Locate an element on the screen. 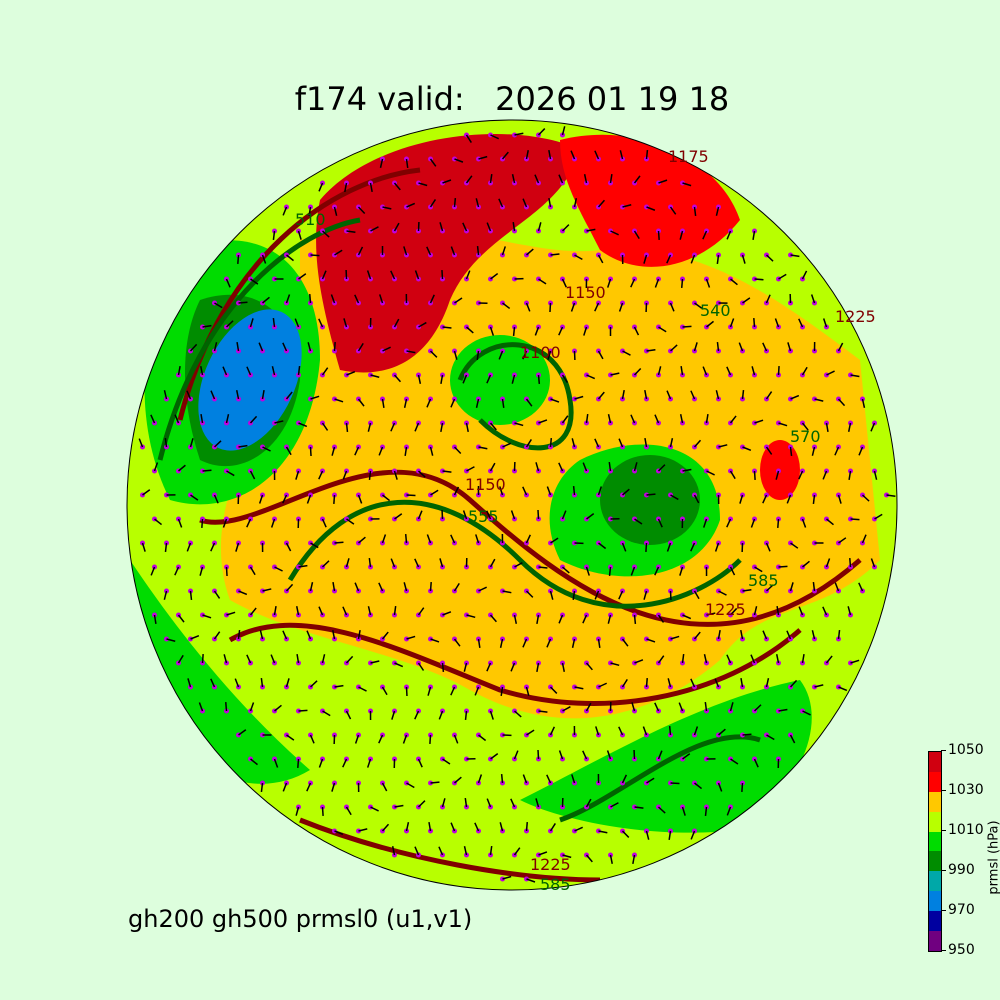 The height and width of the screenshot is (1000, 1000). contour-label-gh200: 1150 is located at coordinates (485, 484).